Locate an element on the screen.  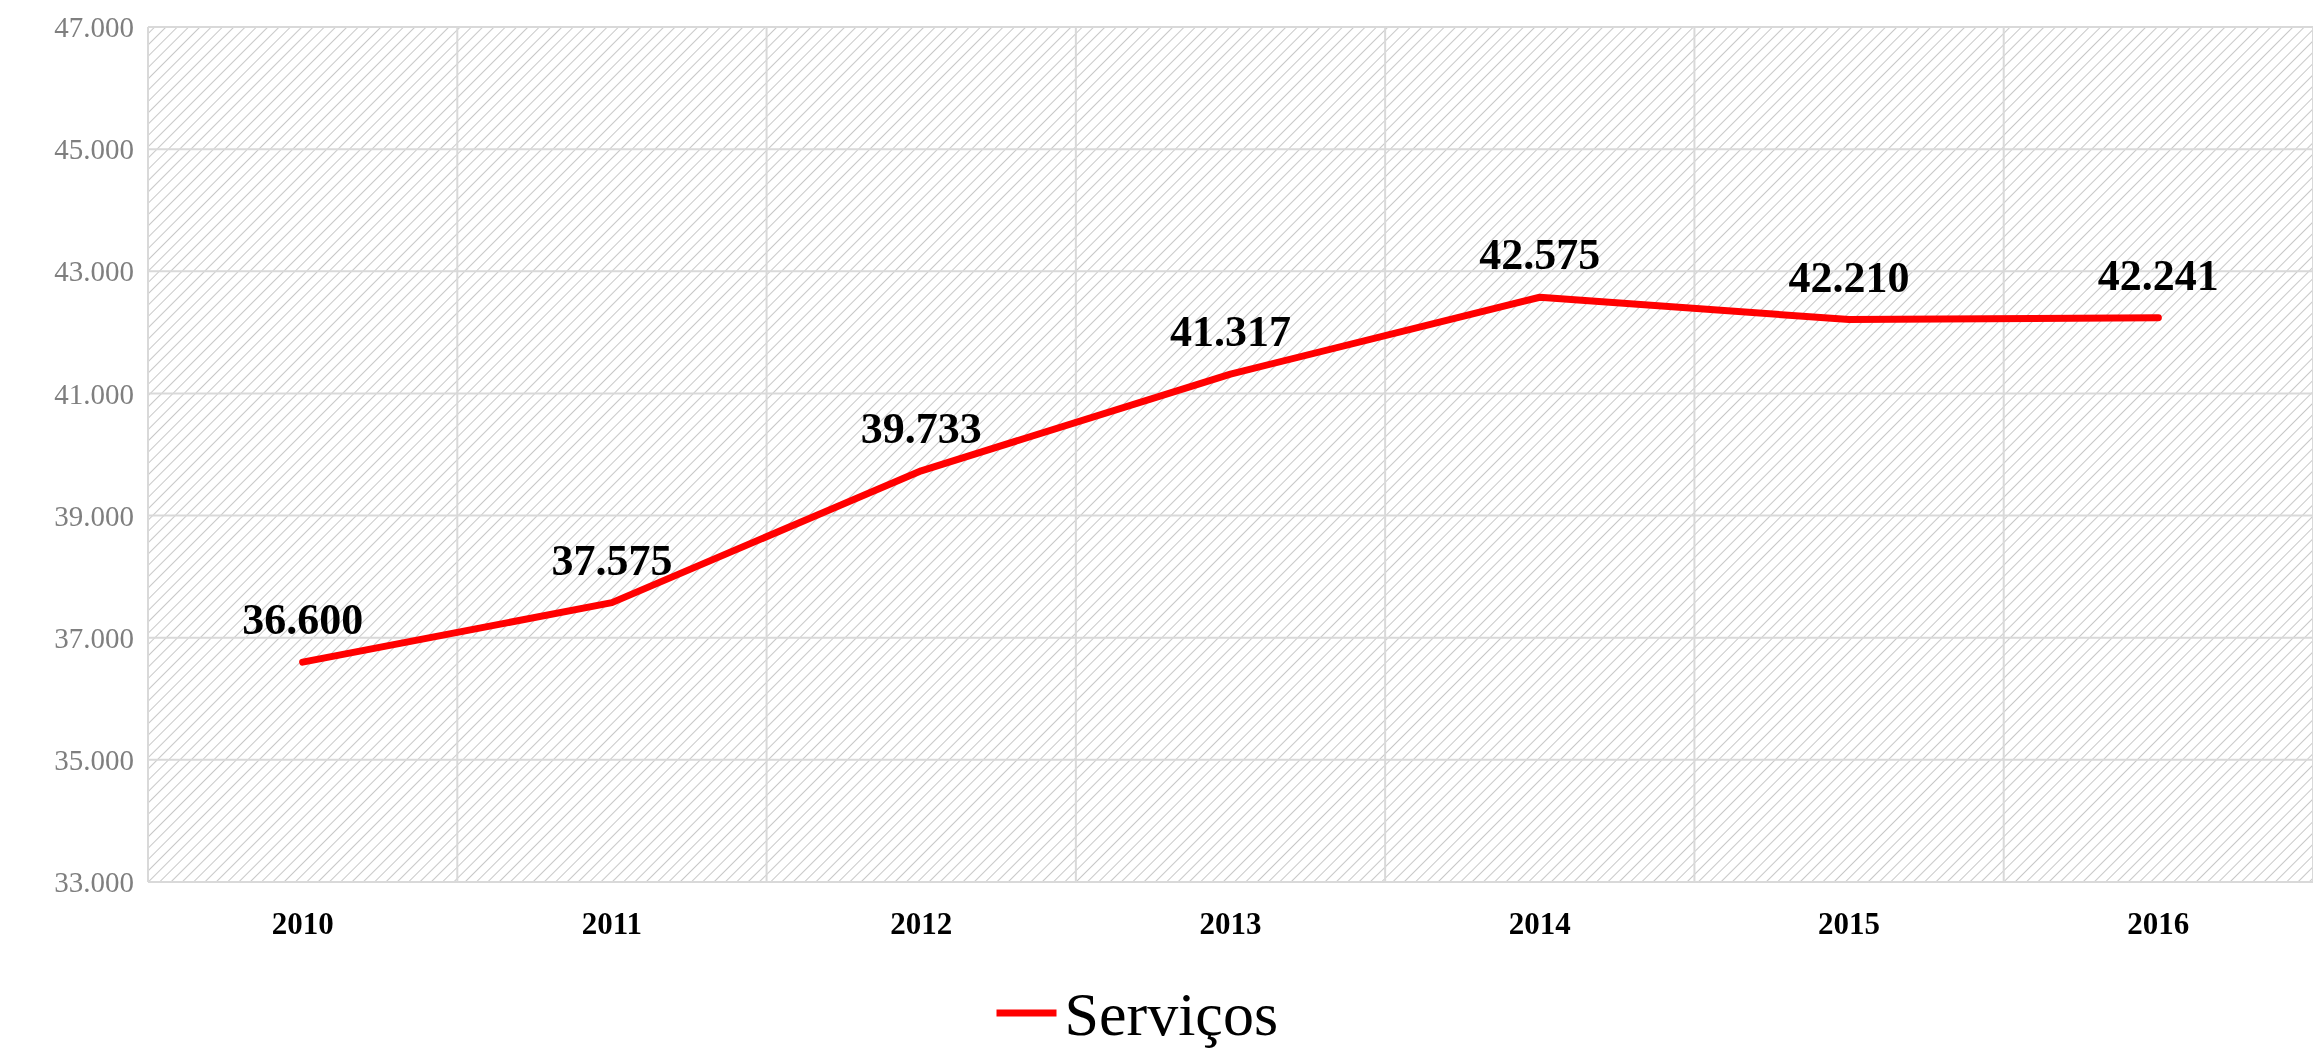
data-label: 41.317 is located at coordinates (1230, 332).